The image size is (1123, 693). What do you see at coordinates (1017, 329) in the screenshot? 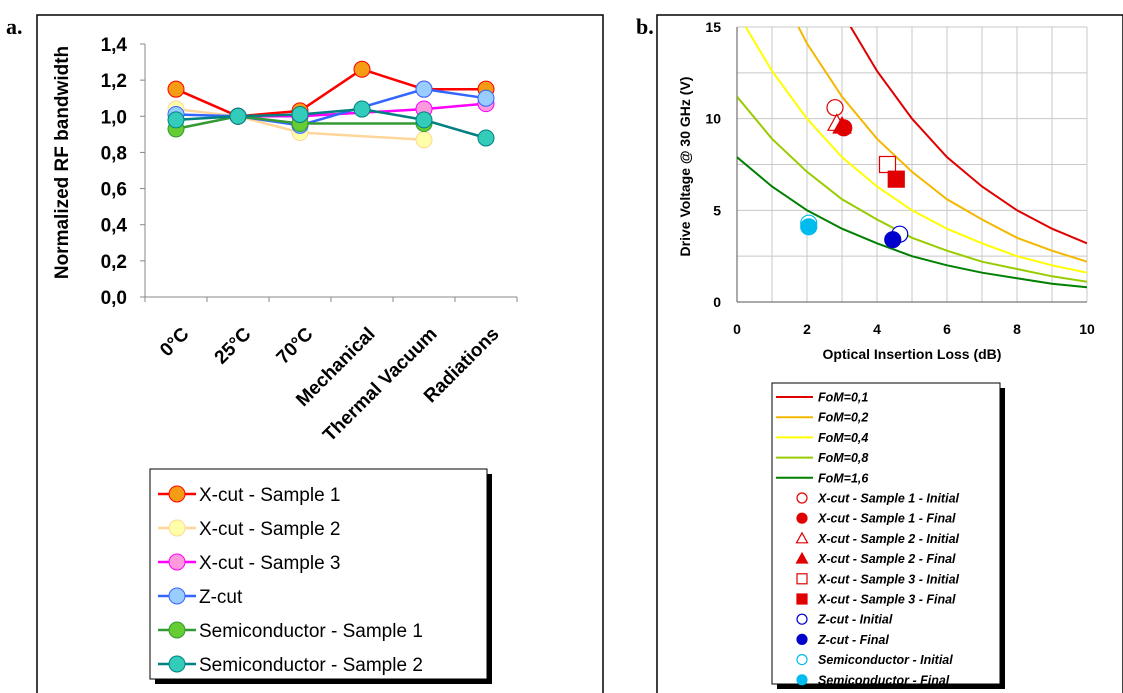
I see `panel-b-x-tick-label: 8` at bounding box center [1017, 329].